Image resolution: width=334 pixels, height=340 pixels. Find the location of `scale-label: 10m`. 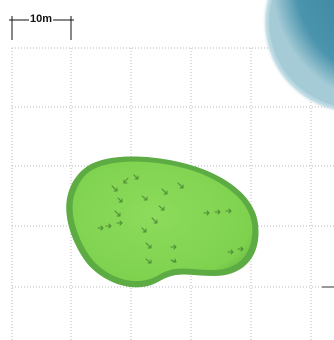

scale-label: 10m is located at coordinates (41, 19).